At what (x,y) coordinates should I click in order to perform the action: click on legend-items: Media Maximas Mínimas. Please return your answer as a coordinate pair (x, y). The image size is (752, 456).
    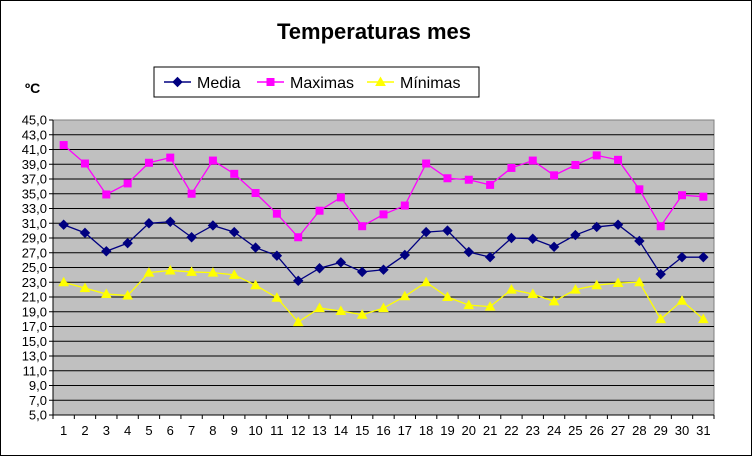
    Looking at the image, I should click on (312, 83).